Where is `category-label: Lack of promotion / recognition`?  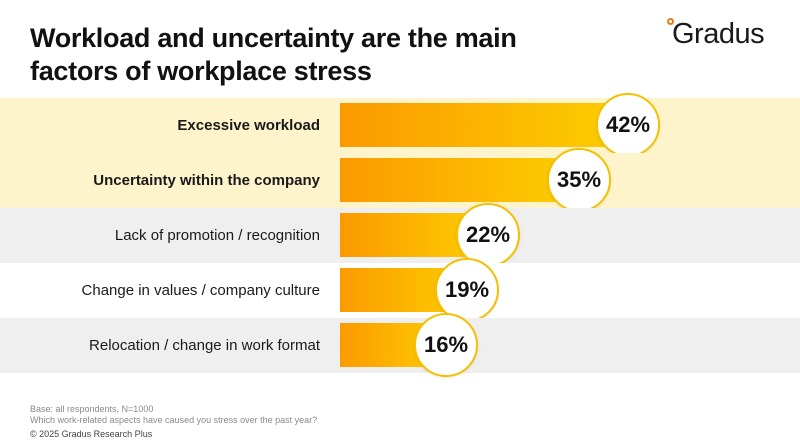
category-label: Lack of promotion / recognition is located at coordinates (217, 235).